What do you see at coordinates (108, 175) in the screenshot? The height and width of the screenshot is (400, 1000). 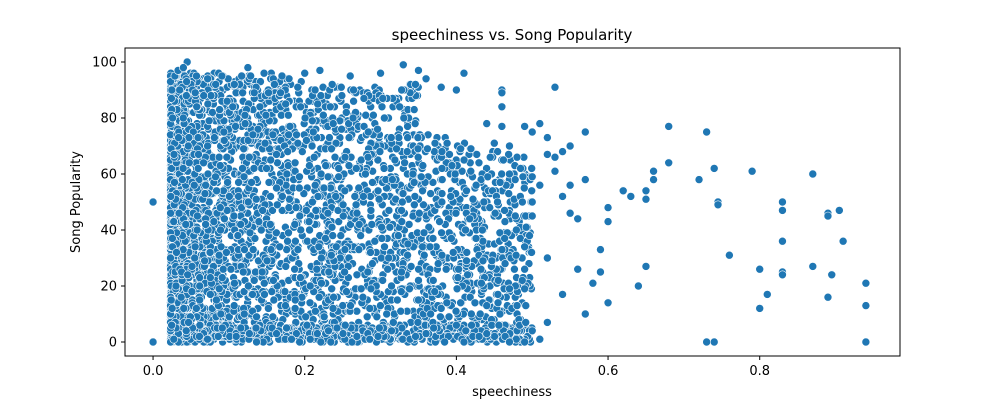 I see `y-tick-label: 60` at bounding box center [108, 175].